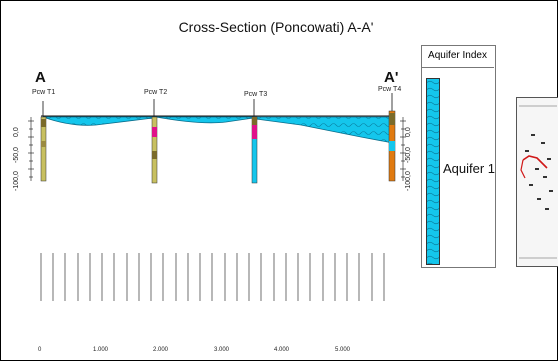 This screenshot has width=558, height=362. Describe the element at coordinates (100, 350) in the screenshot. I see `scale-label-1000: 1.000` at that location.